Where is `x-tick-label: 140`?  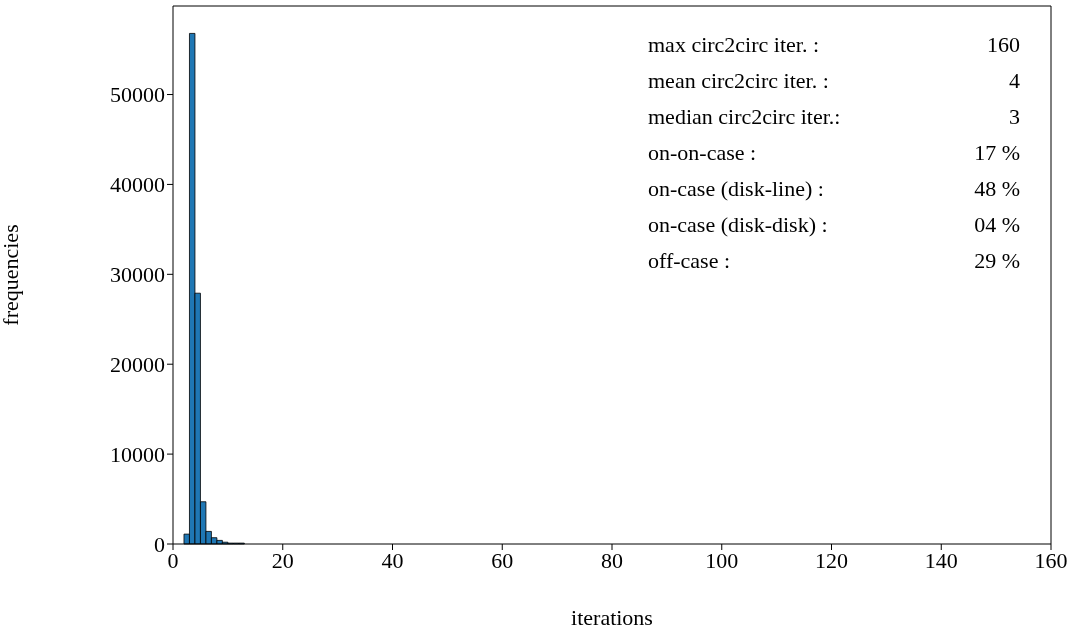 x-tick-label: 140 is located at coordinates (941, 560).